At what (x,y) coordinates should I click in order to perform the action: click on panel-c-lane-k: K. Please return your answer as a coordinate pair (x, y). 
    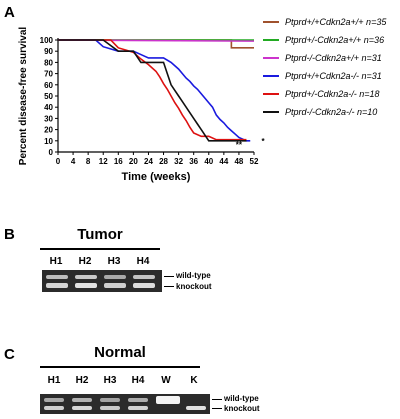
    Looking at the image, I should click on (194, 380).